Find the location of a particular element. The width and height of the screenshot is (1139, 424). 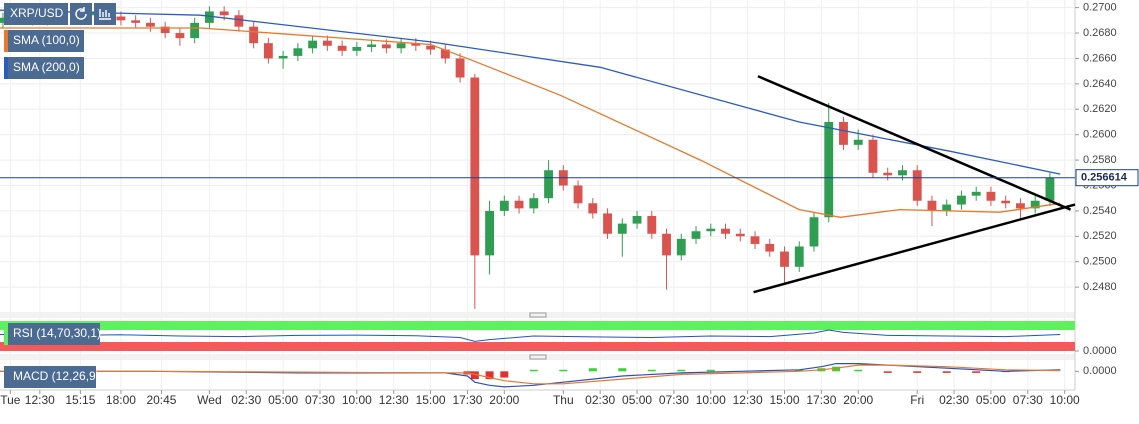

x-tick-label: Tue is located at coordinates (10, 400).